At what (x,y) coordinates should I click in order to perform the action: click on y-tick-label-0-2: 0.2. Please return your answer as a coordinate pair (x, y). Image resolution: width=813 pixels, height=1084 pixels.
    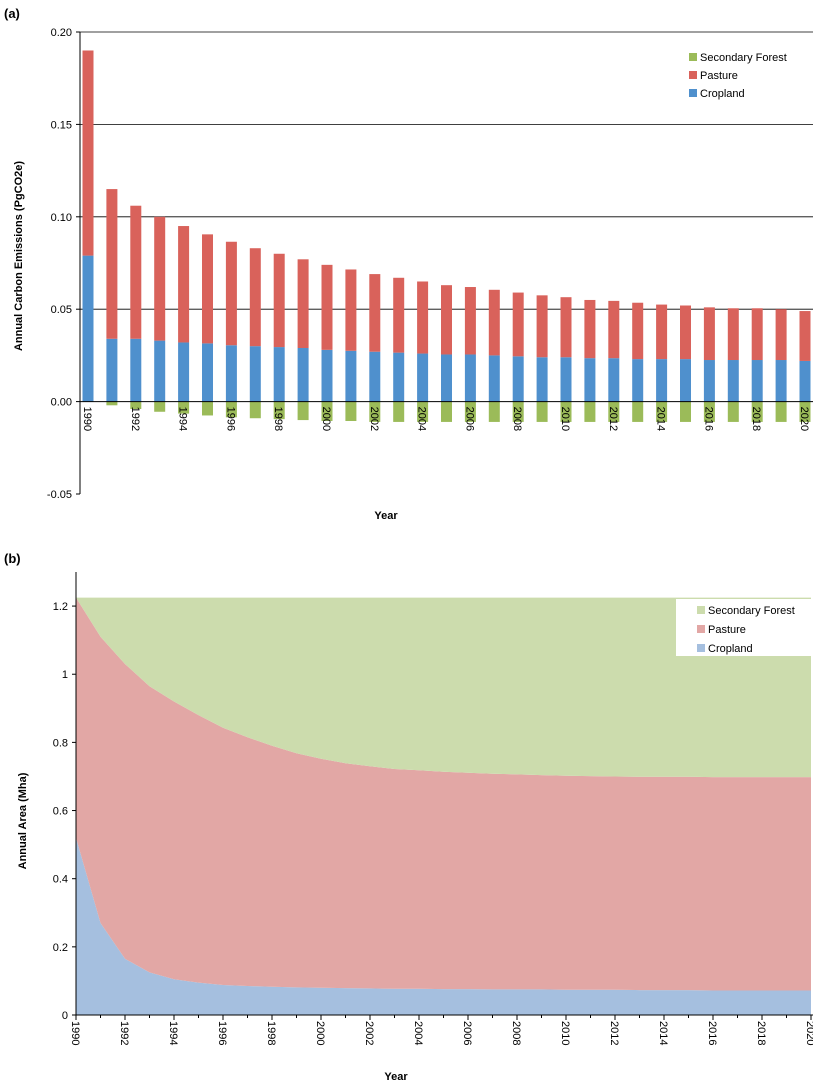
    Looking at the image, I should click on (60, 948).